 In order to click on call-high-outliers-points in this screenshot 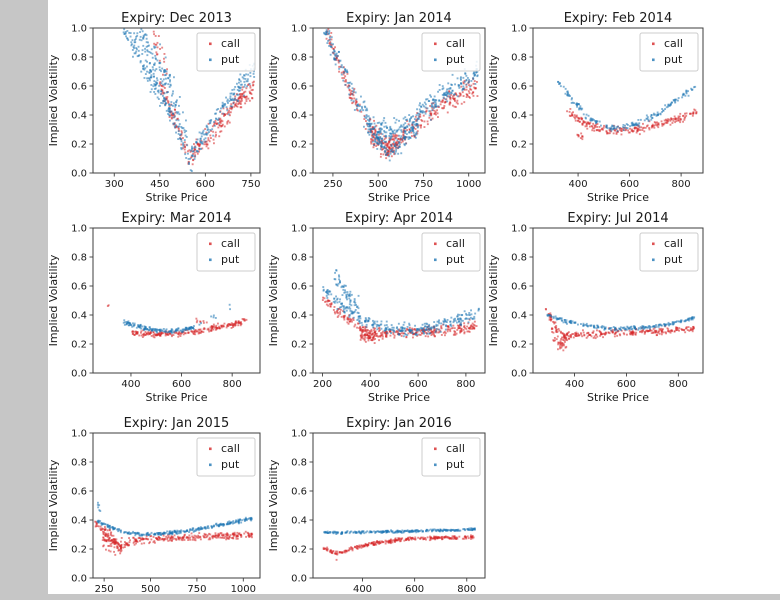, I will do `click(160, 53)`.